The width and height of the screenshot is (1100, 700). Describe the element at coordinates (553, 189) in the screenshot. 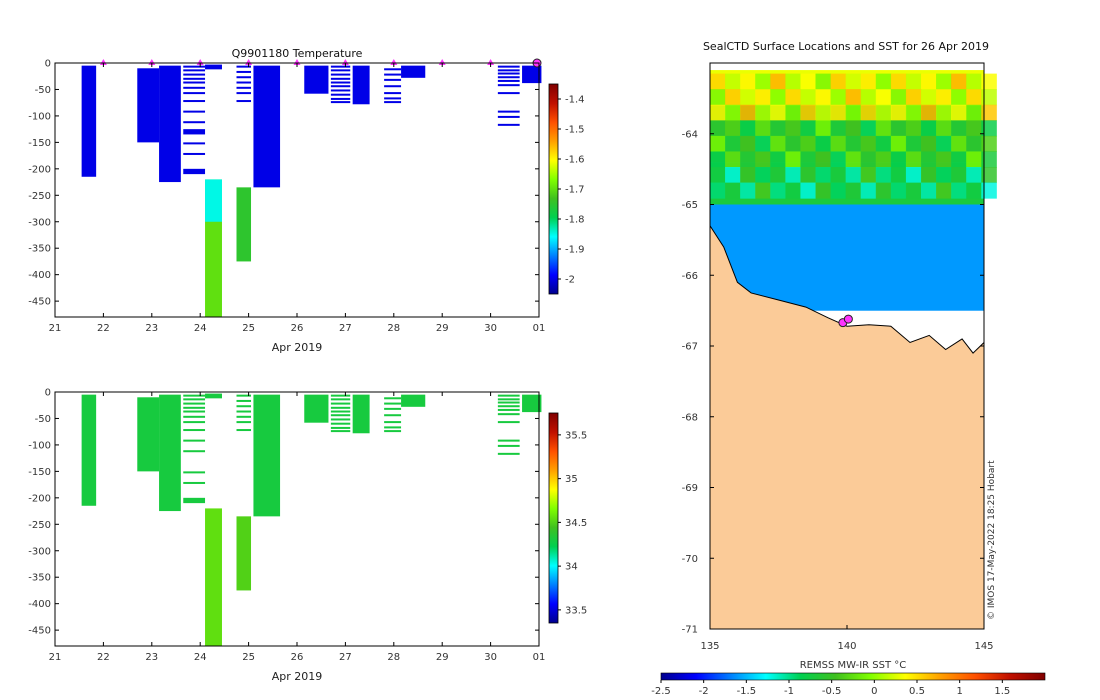

I see `temperature-colorbar-ramp` at that location.